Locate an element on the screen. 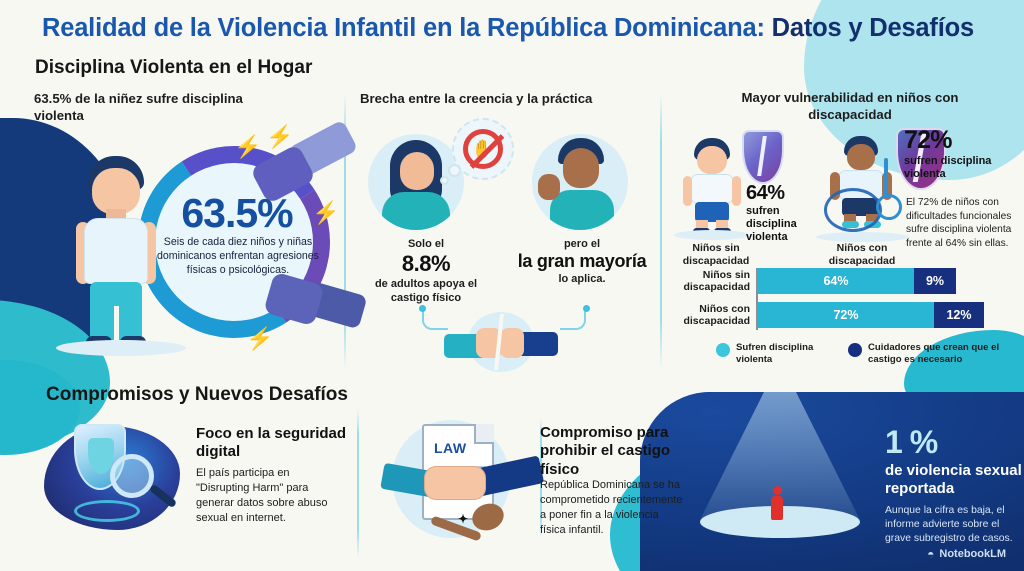 The image size is (1024, 571). chart-row-1-segment-1: 64% is located at coordinates (836, 281).